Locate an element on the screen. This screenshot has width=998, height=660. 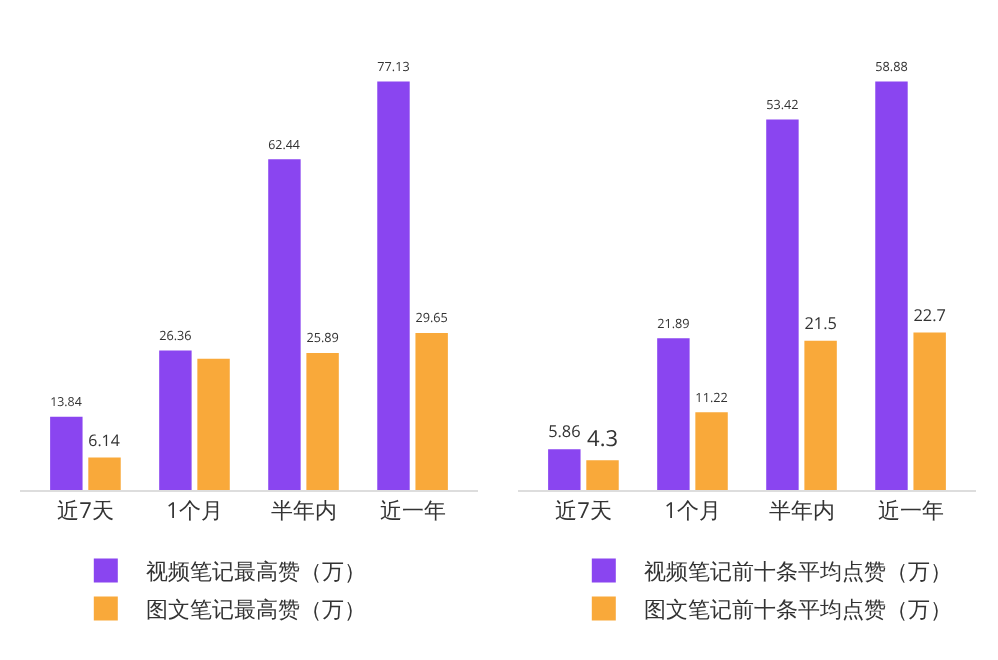
legend-label: 视频笔记最高赞（万） is located at coordinates (255, 572).